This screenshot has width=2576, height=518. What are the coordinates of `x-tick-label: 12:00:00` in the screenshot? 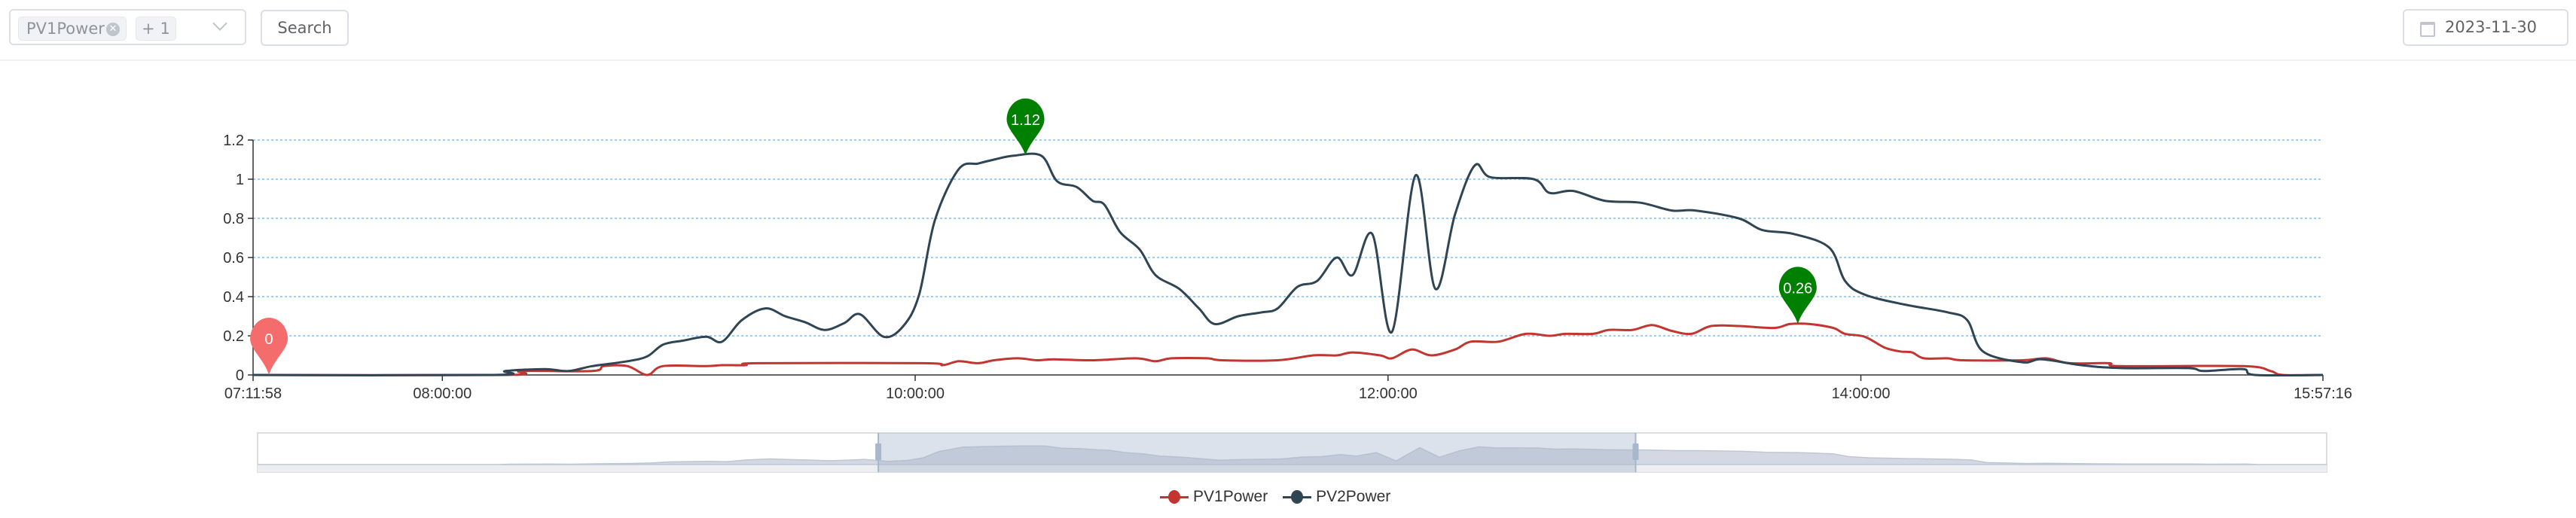 It's located at (1389, 393).